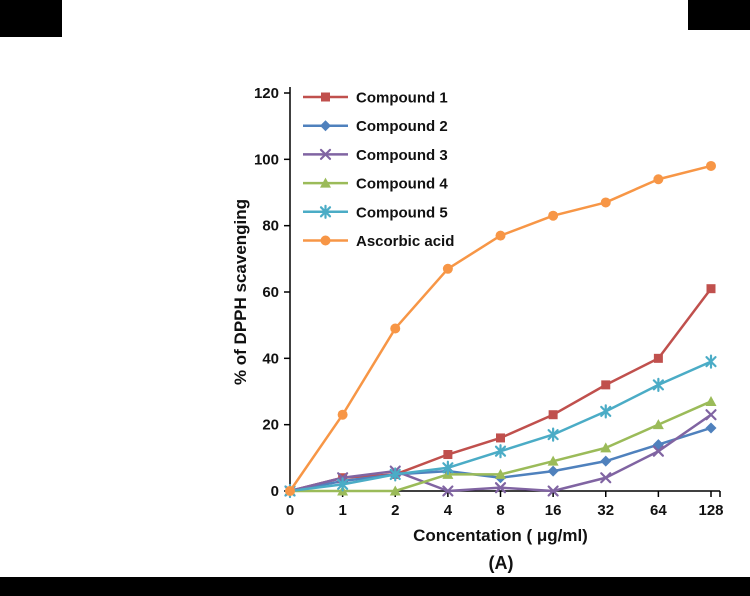 The height and width of the screenshot is (596, 750). Describe the element at coordinates (266, 159) in the screenshot. I see `y-tick-label: 100` at that location.